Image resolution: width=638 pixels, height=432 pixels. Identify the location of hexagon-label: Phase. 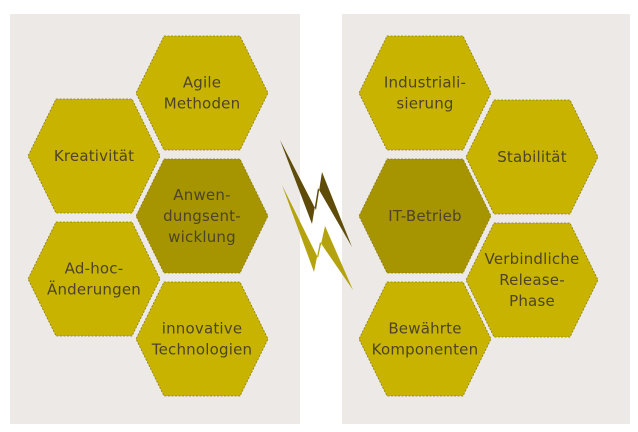
(532, 301).